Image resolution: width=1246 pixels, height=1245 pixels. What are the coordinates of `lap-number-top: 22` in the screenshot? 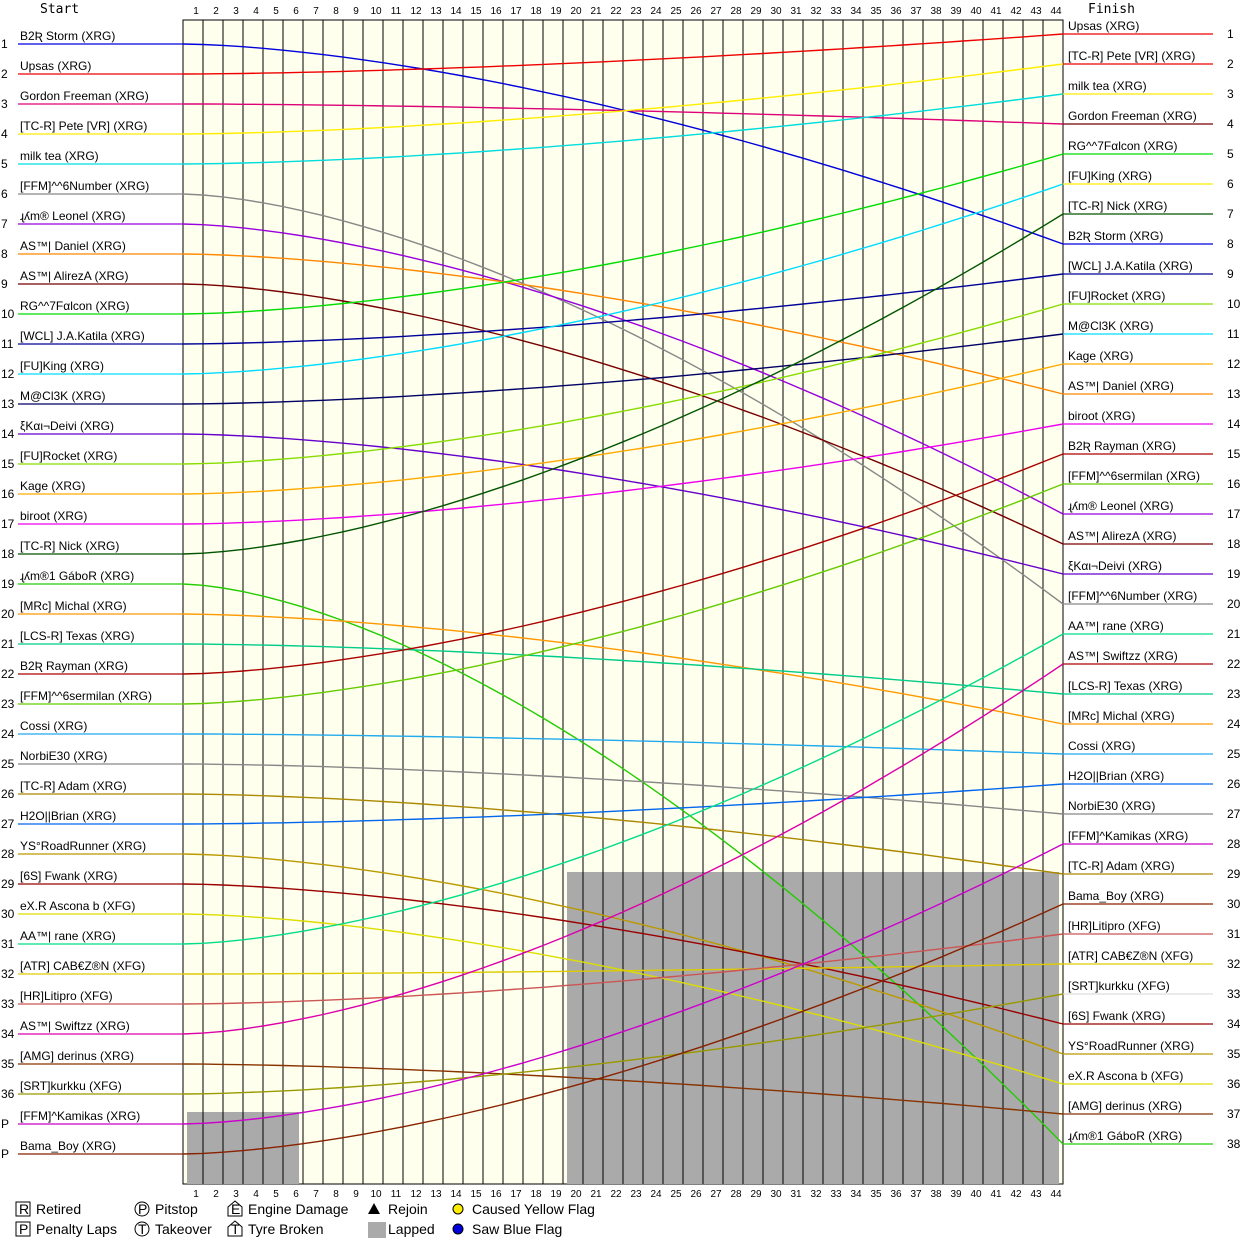 It's located at (616, 11).